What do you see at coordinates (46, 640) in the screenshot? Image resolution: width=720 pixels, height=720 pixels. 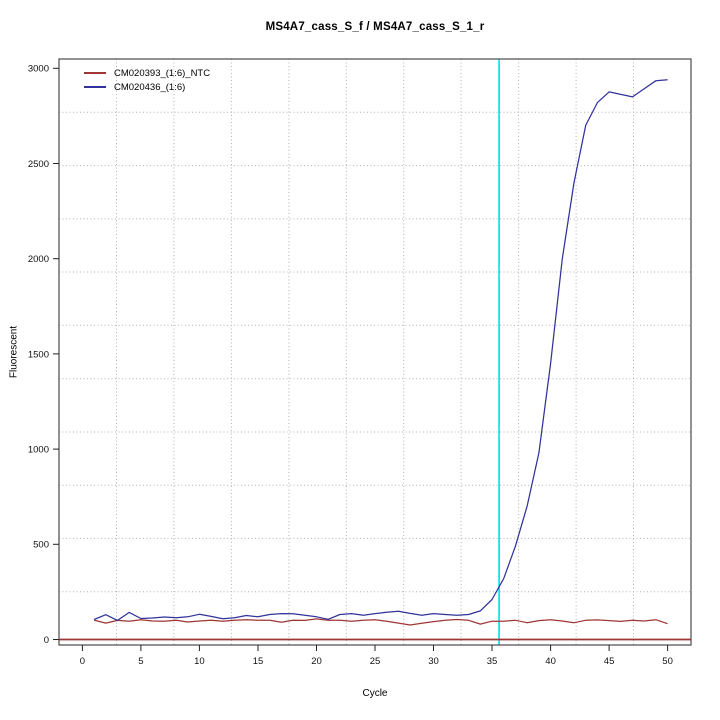 I see `y-tick-label: 0` at bounding box center [46, 640].